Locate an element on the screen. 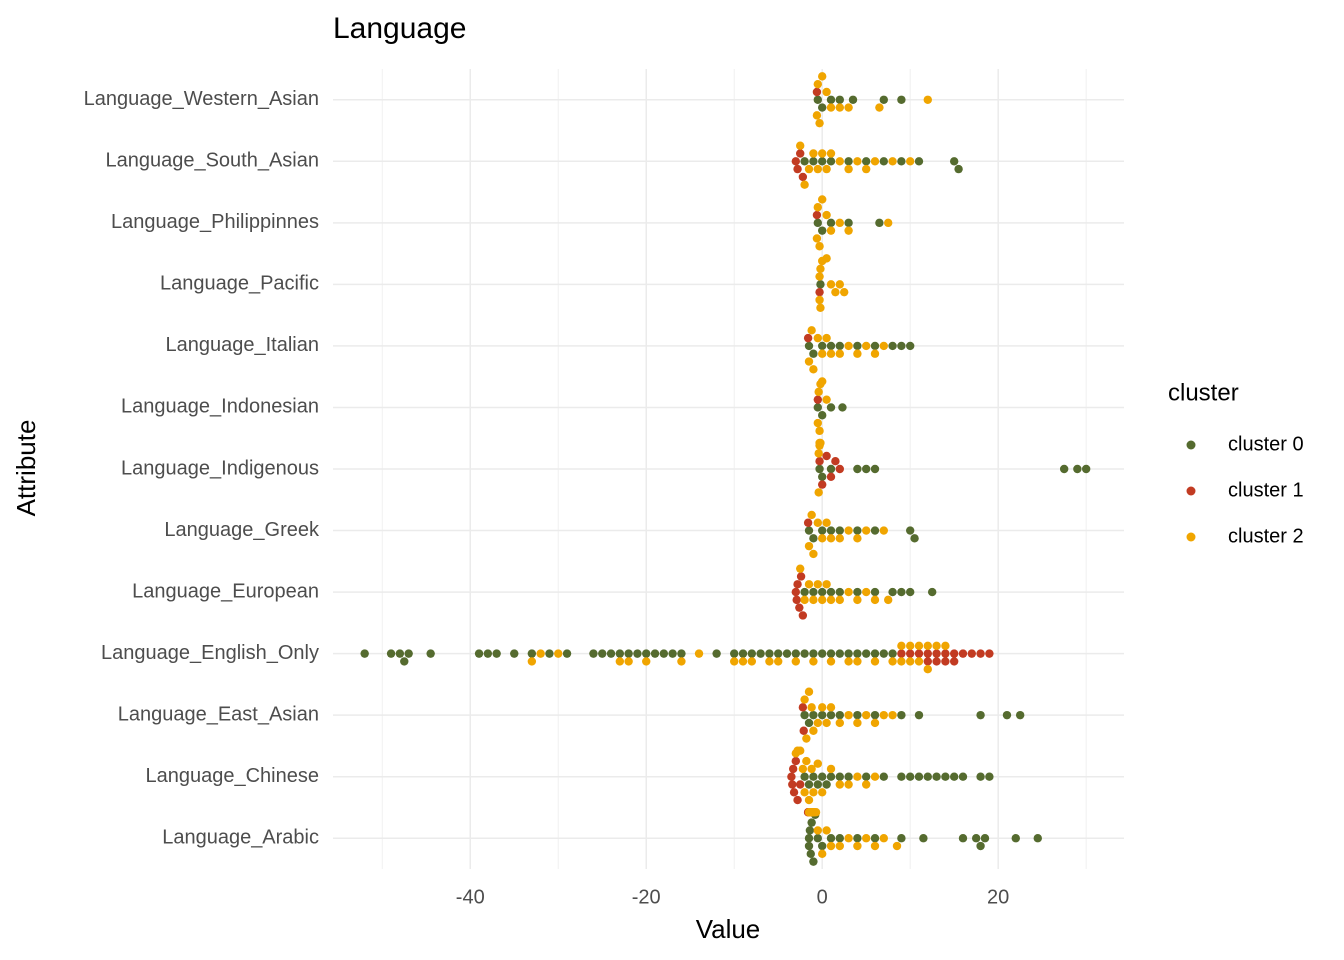 The image size is (1344, 960). x-tick-label: 0 is located at coordinates (822, 897).